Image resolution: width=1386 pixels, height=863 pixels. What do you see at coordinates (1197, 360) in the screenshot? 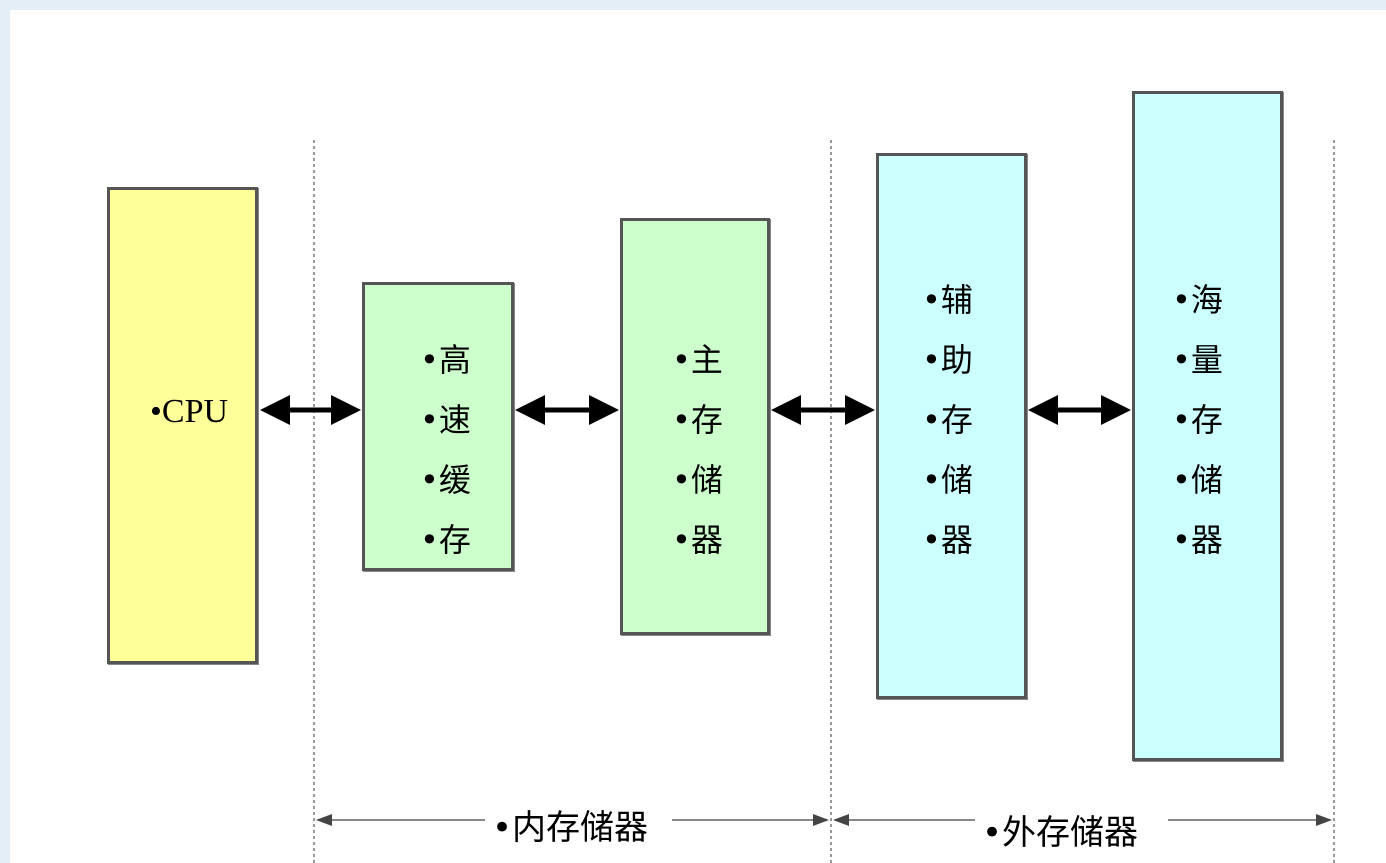
I see `mass-storage-label-line: •量` at bounding box center [1197, 360].